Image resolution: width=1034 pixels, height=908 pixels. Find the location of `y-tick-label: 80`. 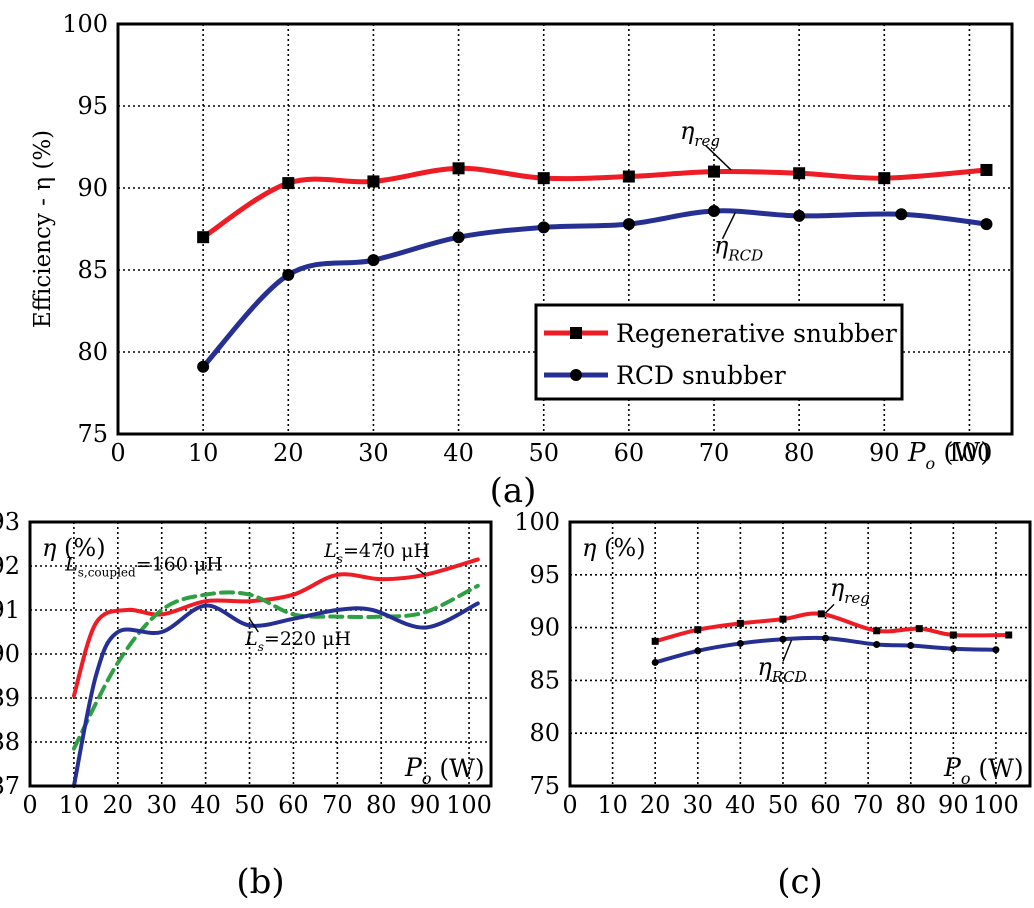

y-tick-label: 80 is located at coordinates (92, 352).